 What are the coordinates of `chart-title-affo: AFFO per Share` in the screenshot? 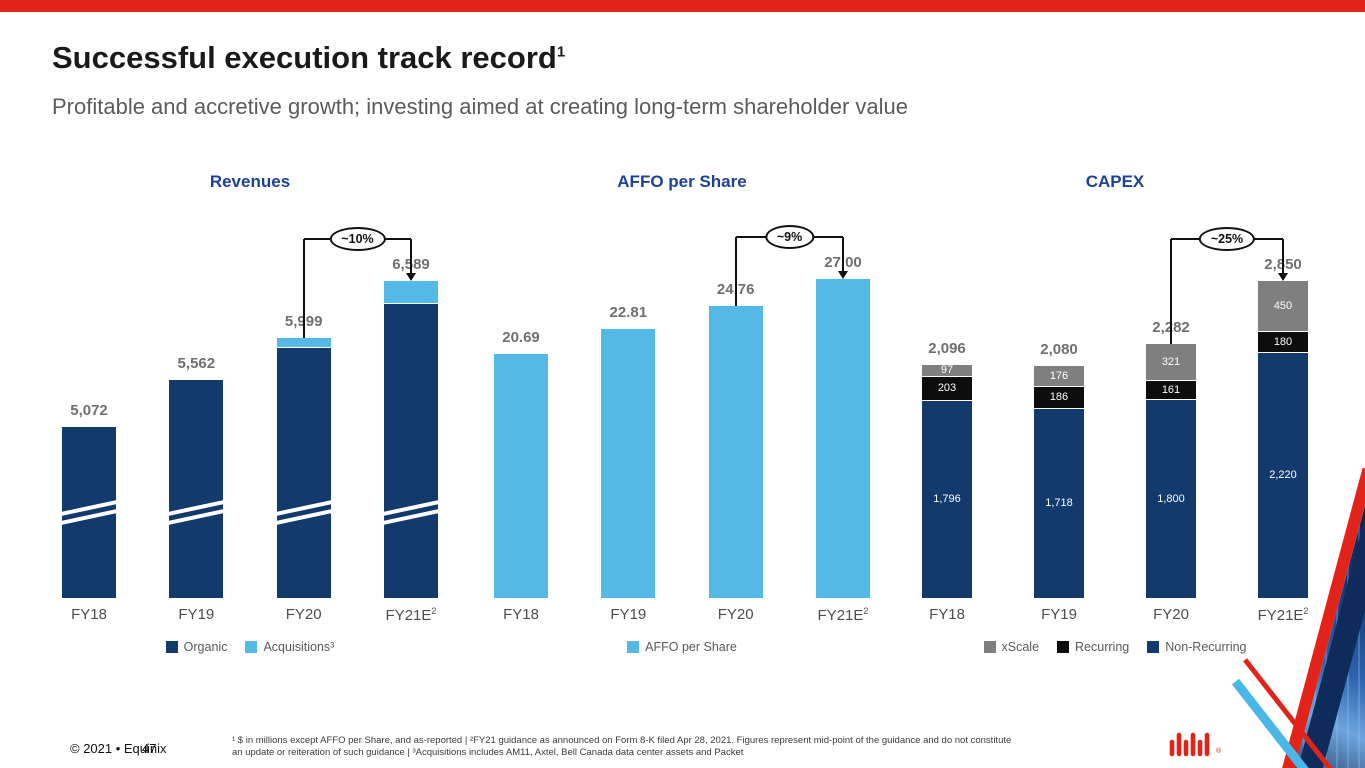 It's located at (682, 181).